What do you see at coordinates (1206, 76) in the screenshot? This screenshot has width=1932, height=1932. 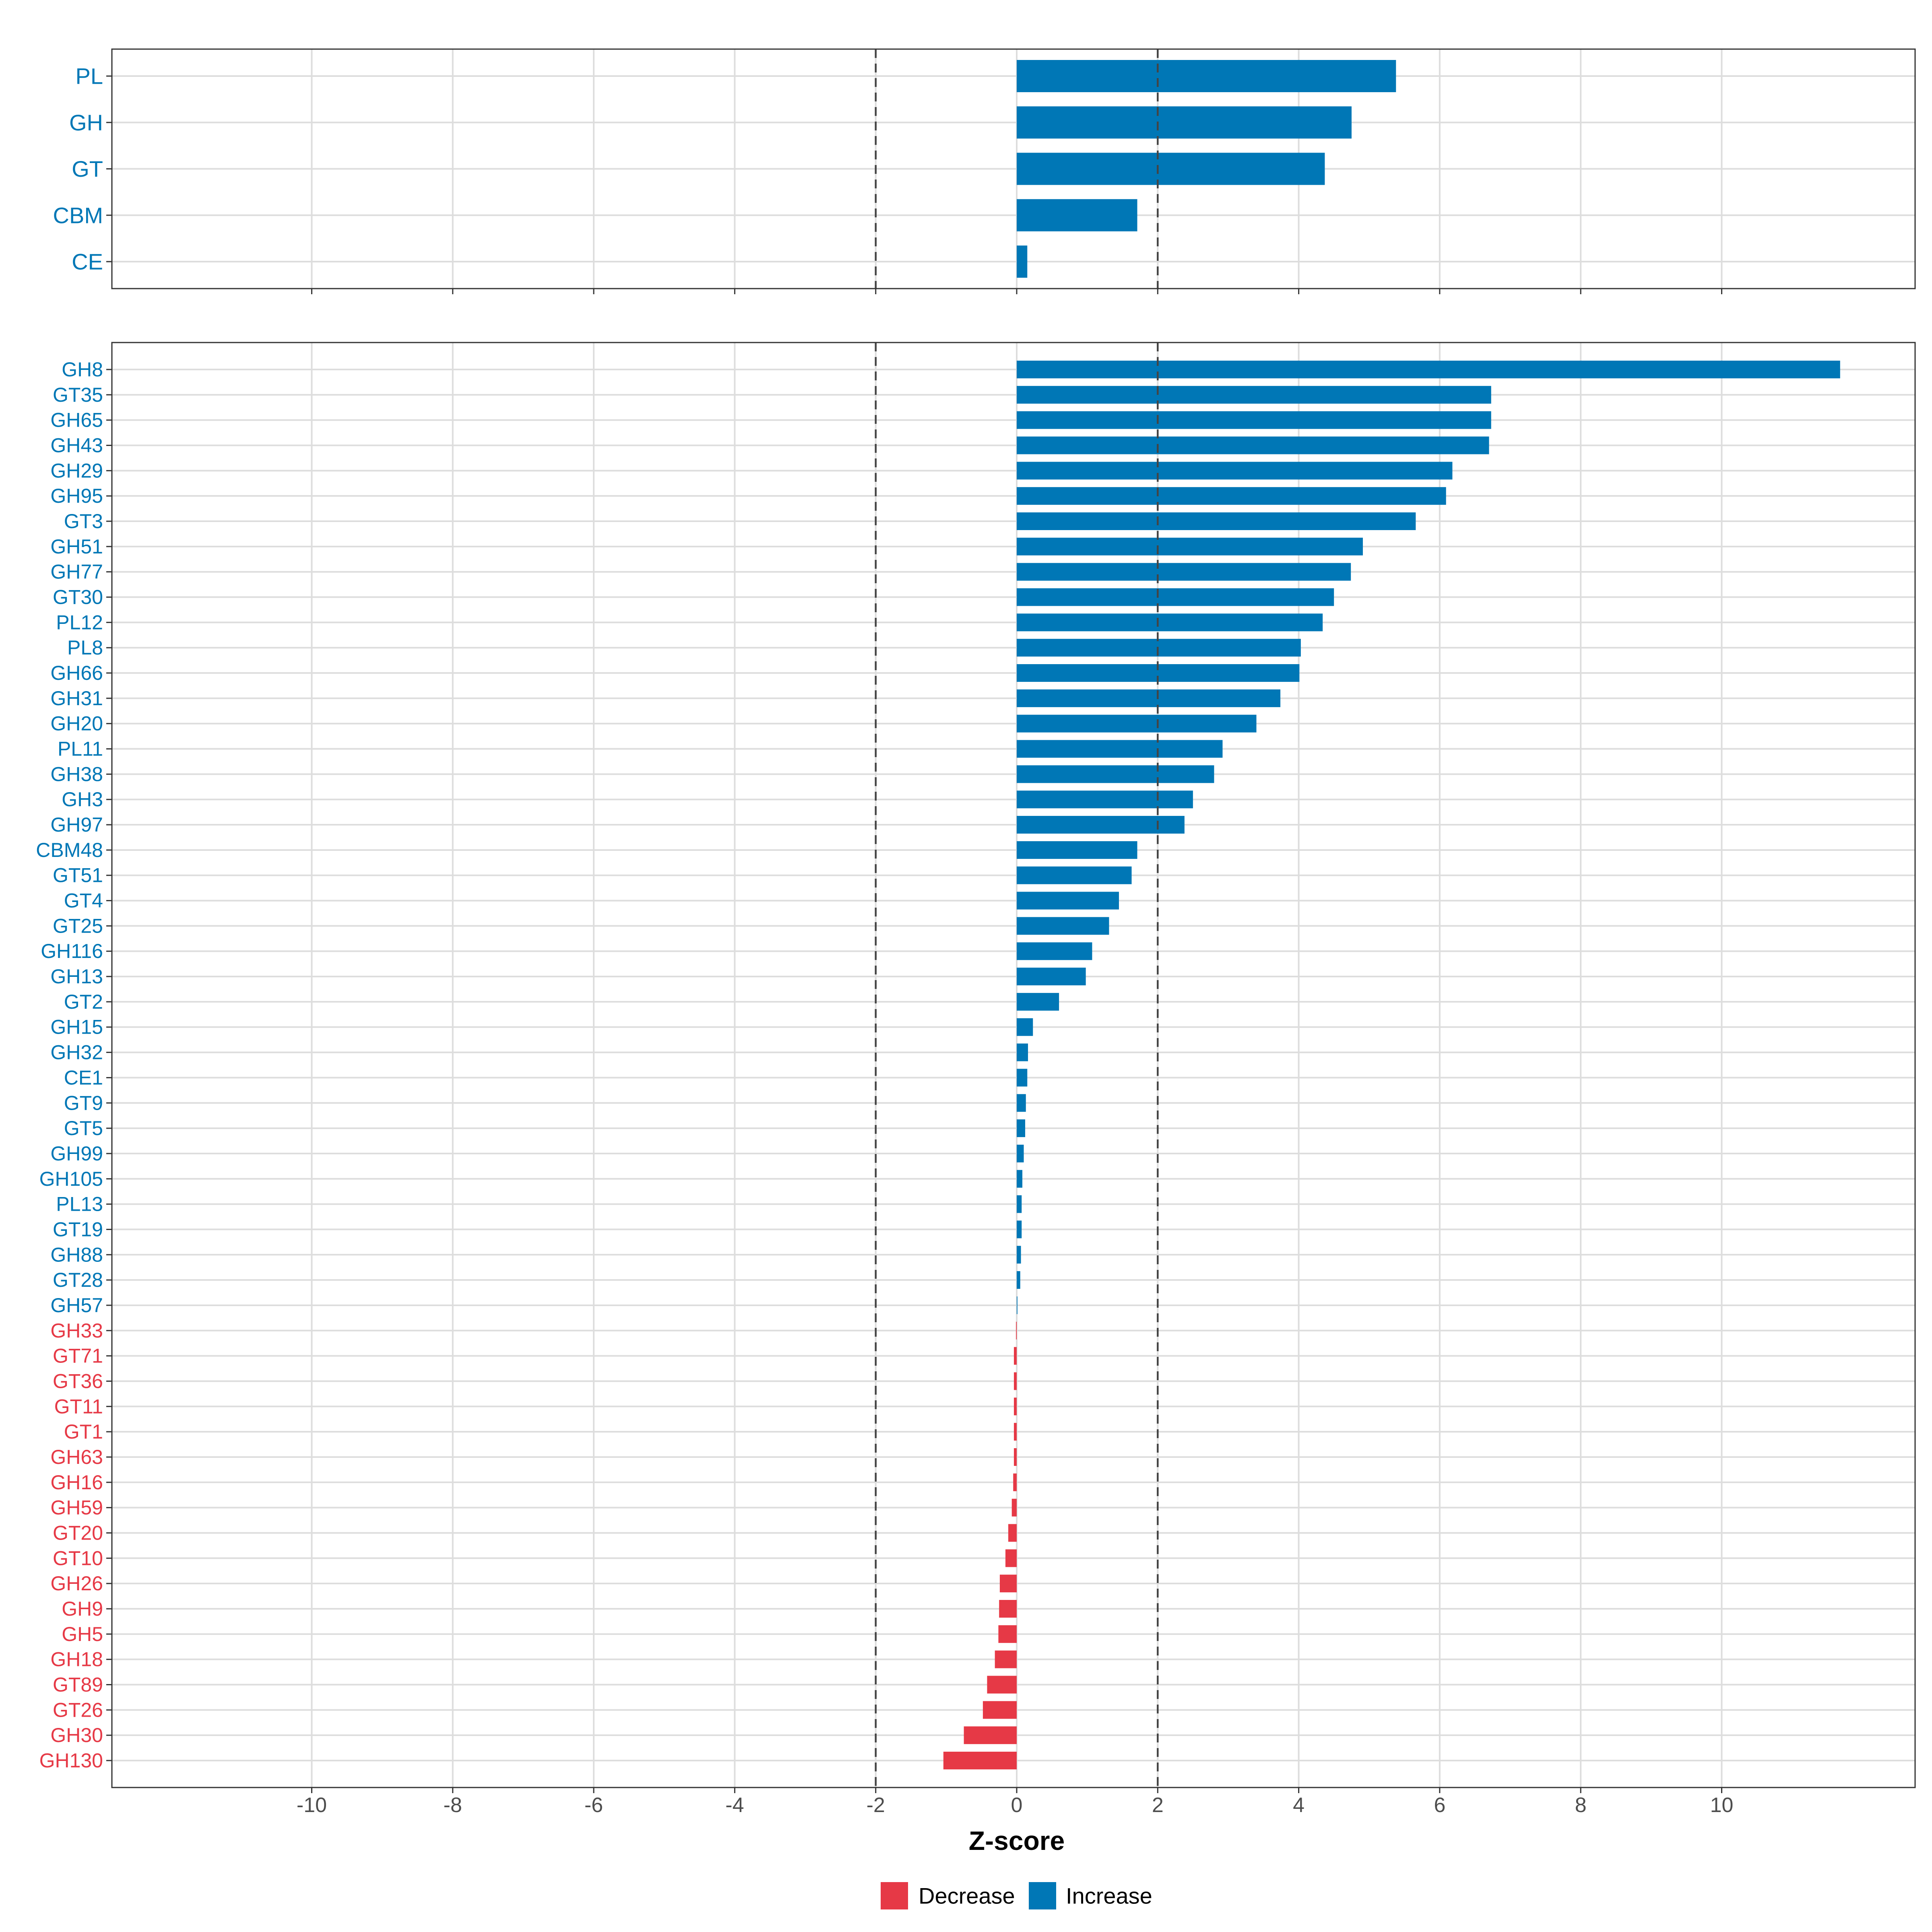 I see `bar-pl` at bounding box center [1206, 76].